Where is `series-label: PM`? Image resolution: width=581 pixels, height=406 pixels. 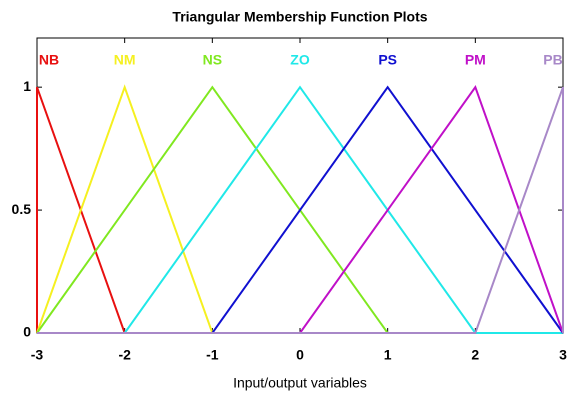 series-label: PM is located at coordinates (475, 60).